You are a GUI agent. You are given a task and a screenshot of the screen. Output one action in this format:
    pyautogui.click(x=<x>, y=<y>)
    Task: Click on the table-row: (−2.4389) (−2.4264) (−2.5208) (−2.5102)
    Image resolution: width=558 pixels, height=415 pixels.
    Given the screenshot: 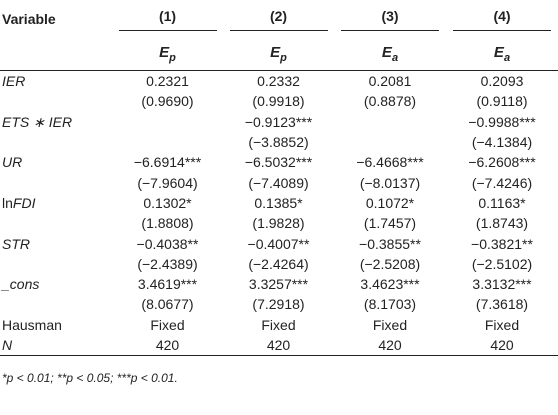 What is the action you would take?
    pyautogui.click(x=279, y=264)
    